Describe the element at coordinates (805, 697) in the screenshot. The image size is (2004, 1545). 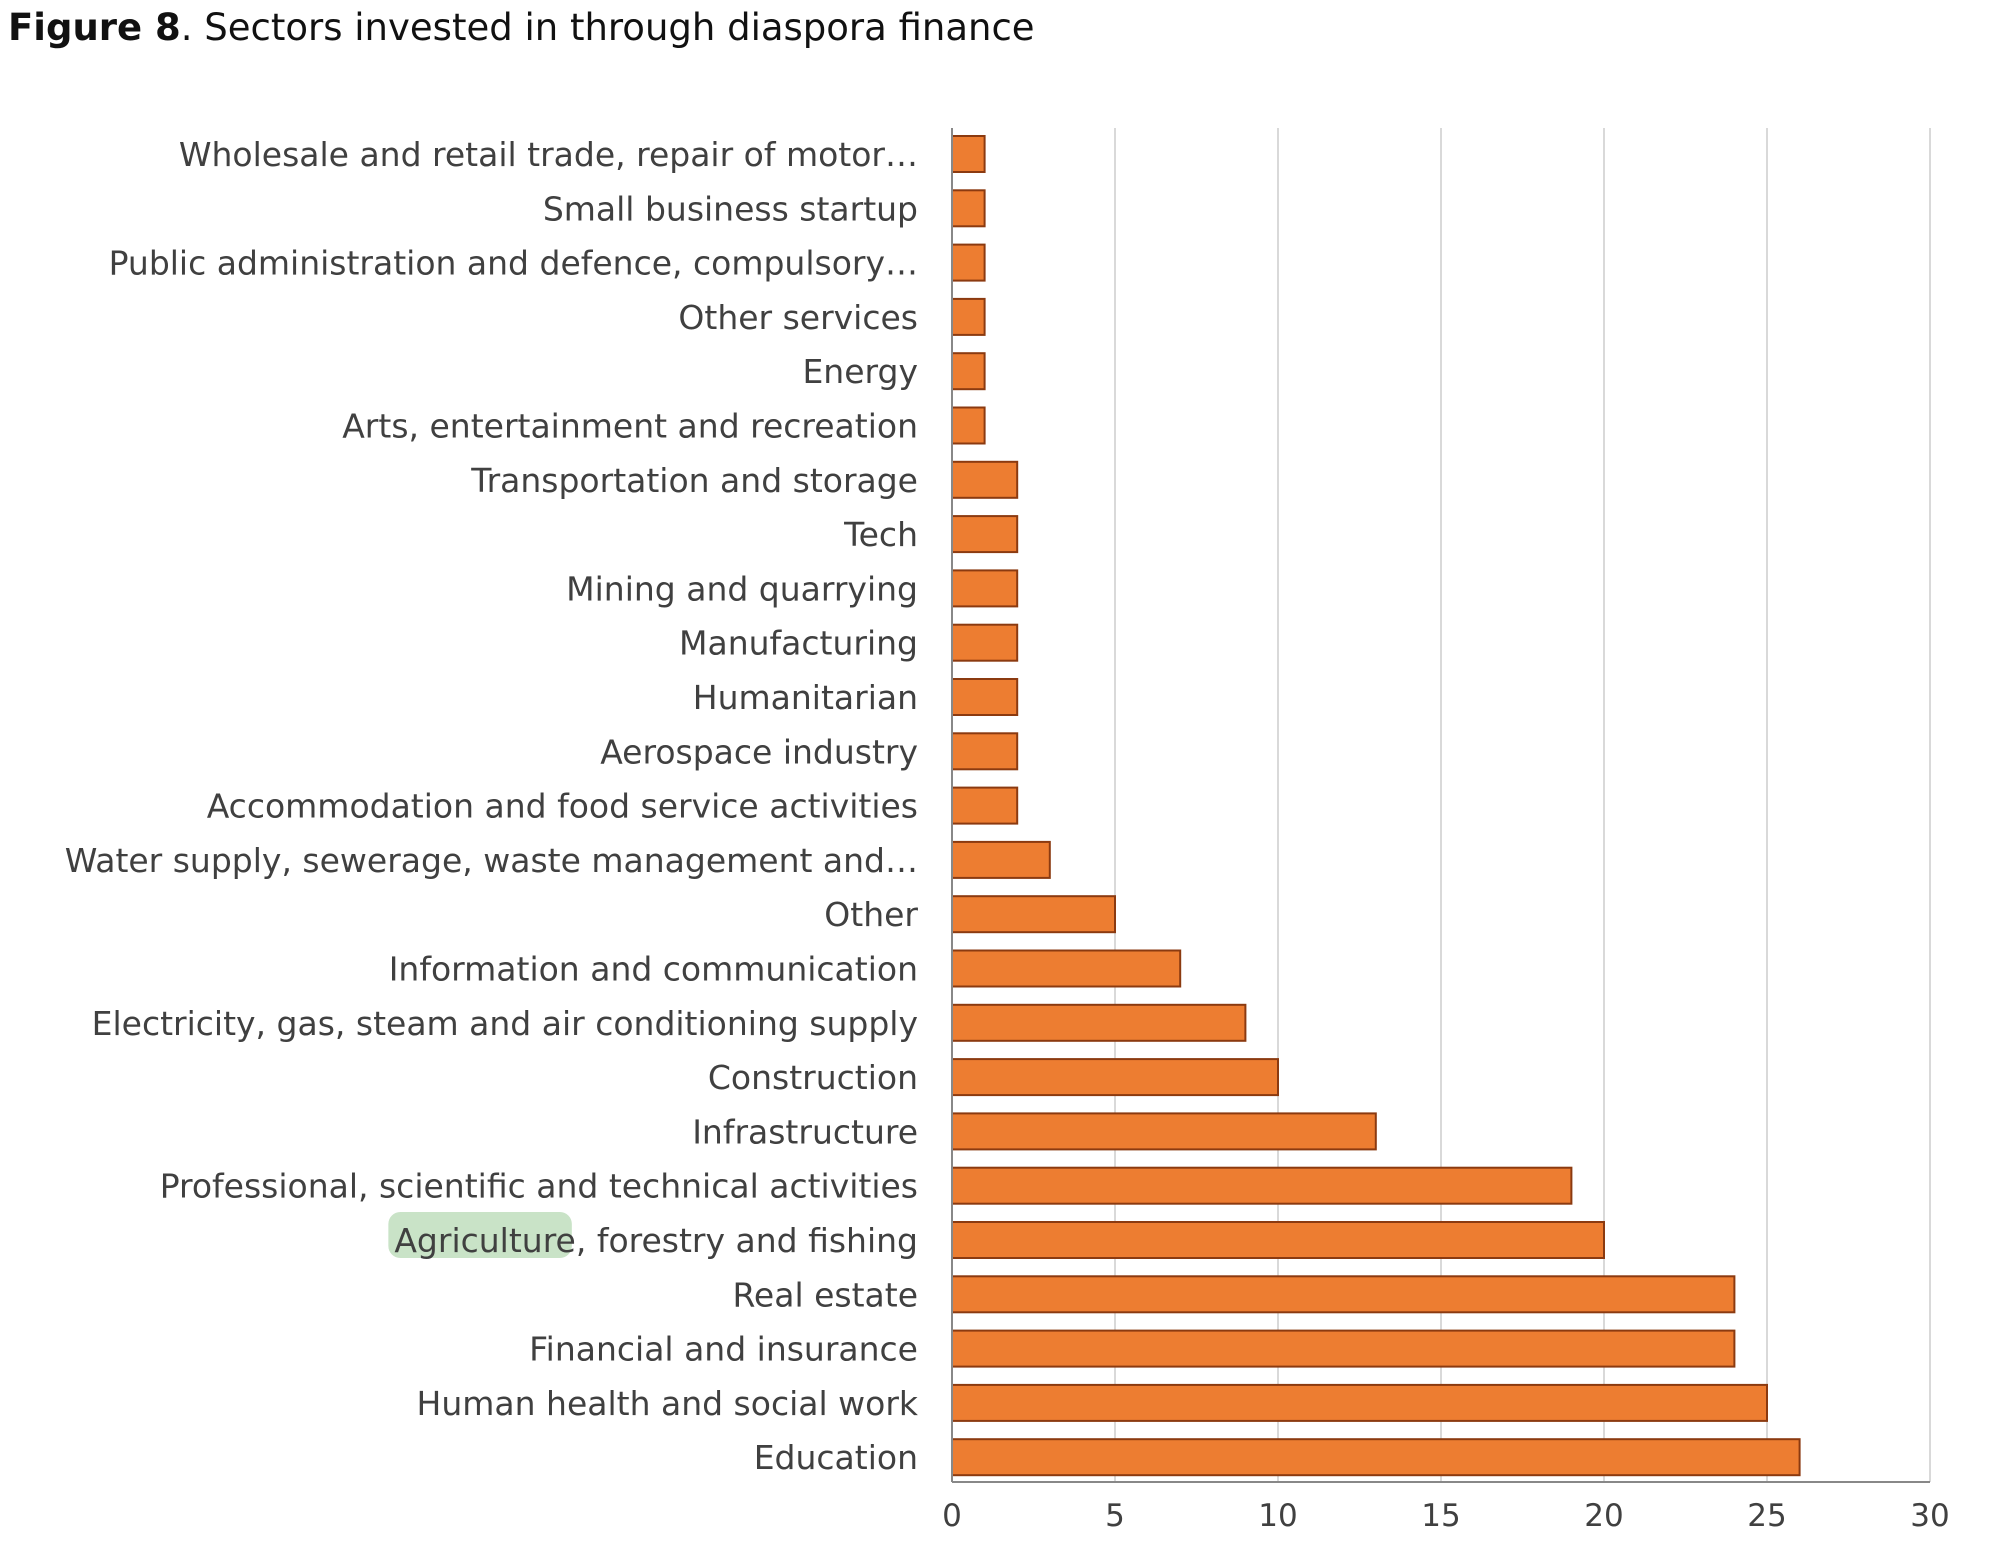
I see `category-label-10: Humanitarian` at that location.